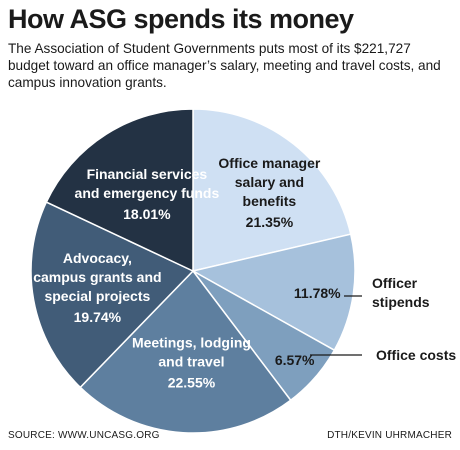 Image resolution: width=460 pixels, height=450 pixels. Describe the element at coordinates (147, 193) in the screenshot. I see `slice-label-financial-services-and-emergency-funds-line-2: and emergency funds` at that location.